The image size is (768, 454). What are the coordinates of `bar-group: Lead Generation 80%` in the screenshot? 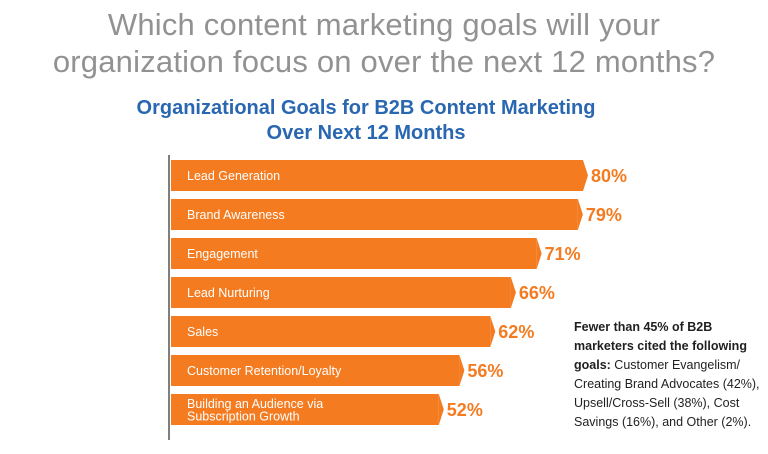 It's located at (399, 175).